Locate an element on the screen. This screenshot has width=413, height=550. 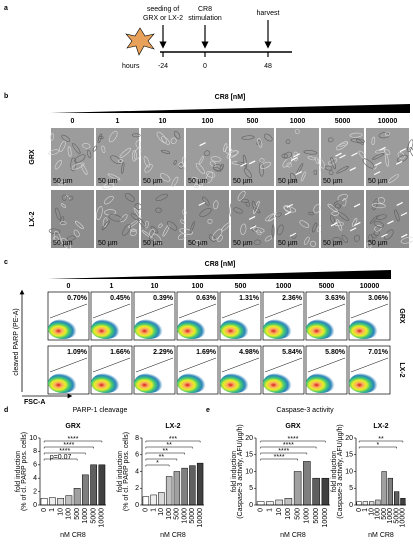
timeline-label: seeding of is located at coordinates (163, 9).